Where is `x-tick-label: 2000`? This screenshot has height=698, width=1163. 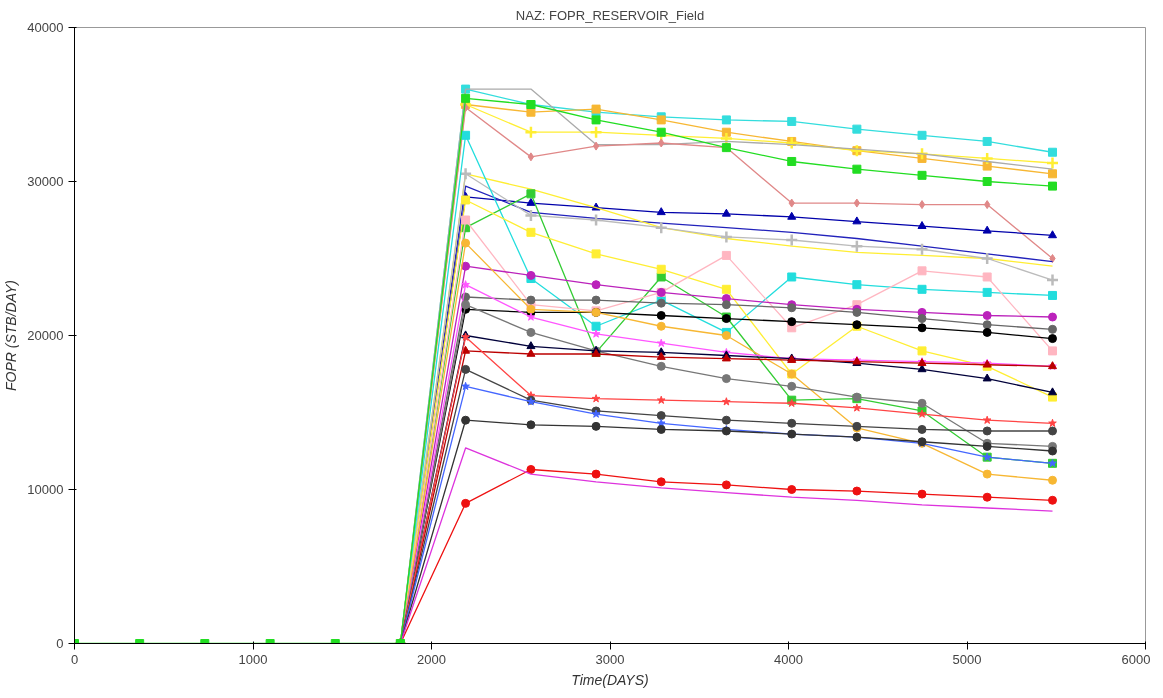 x-tick-label: 2000 is located at coordinates (431, 659).